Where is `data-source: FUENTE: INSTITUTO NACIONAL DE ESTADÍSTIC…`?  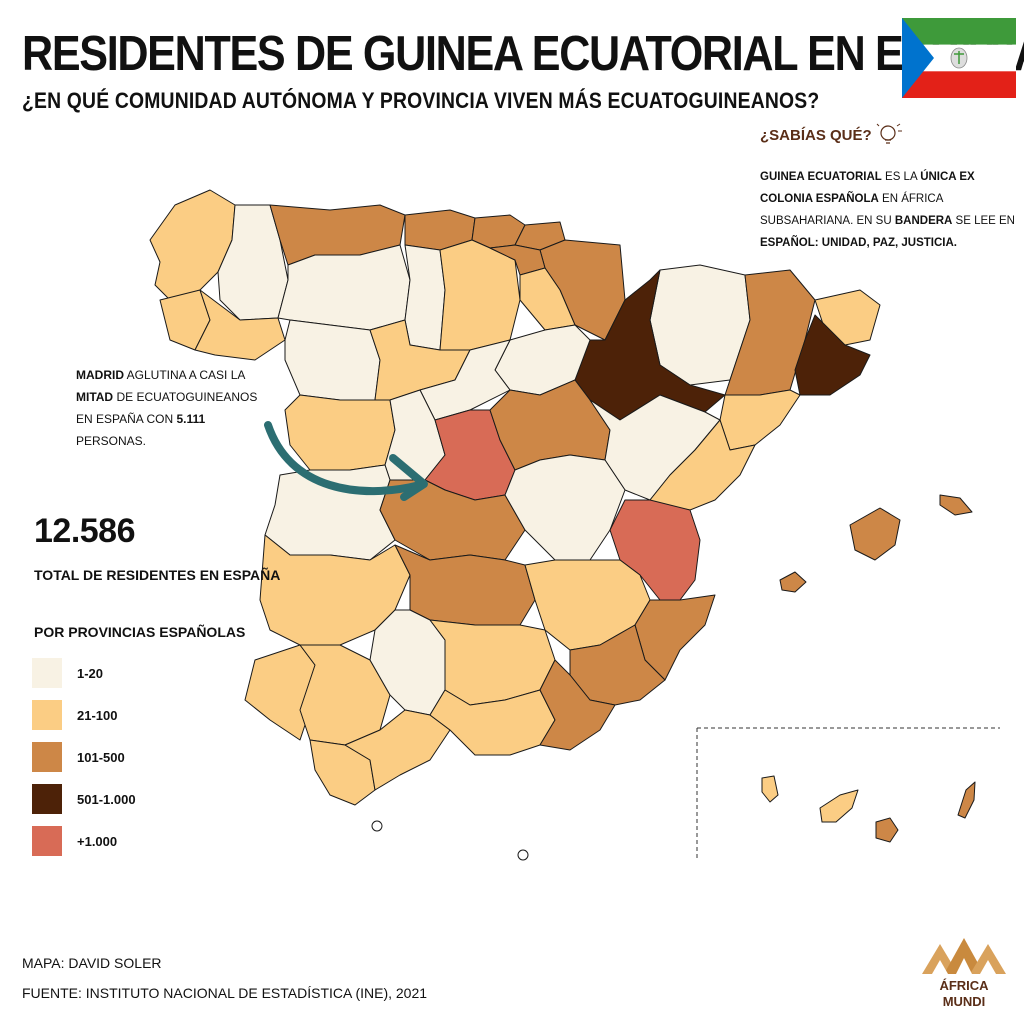 data-source: FUENTE: INSTITUTO NACIONAL DE ESTADÍSTIC… is located at coordinates (225, 993).